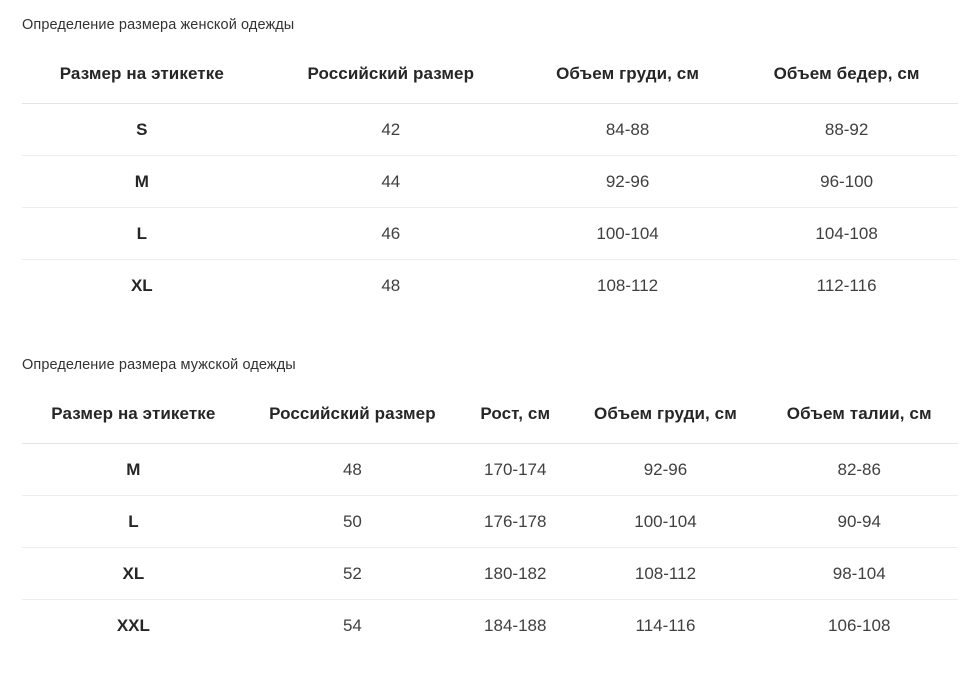 The width and height of the screenshot is (976, 679). What do you see at coordinates (859, 414) in the screenshot?
I see `column-header-waist: Объем талии, см` at bounding box center [859, 414].